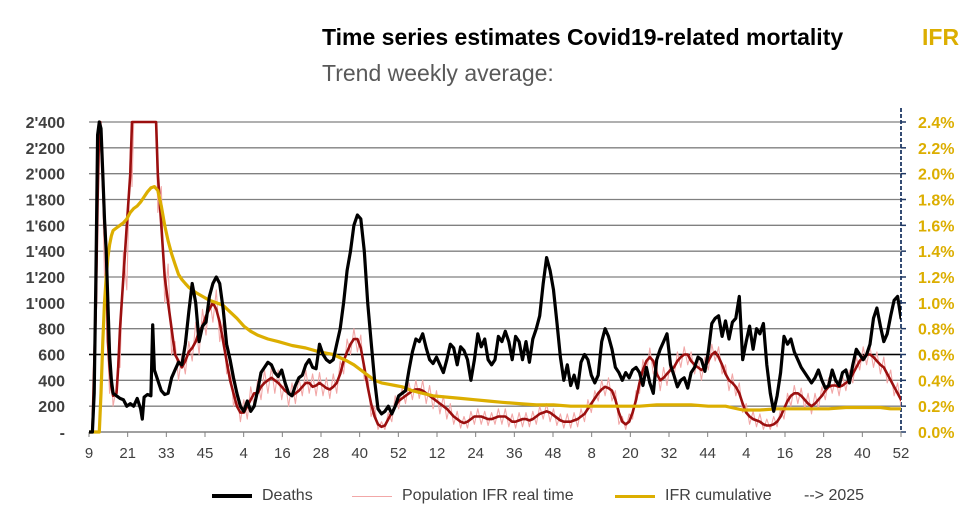 The width and height of the screenshot is (971, 522). I want to click on legend-item-deaths: Deaths, so click(262, 496).